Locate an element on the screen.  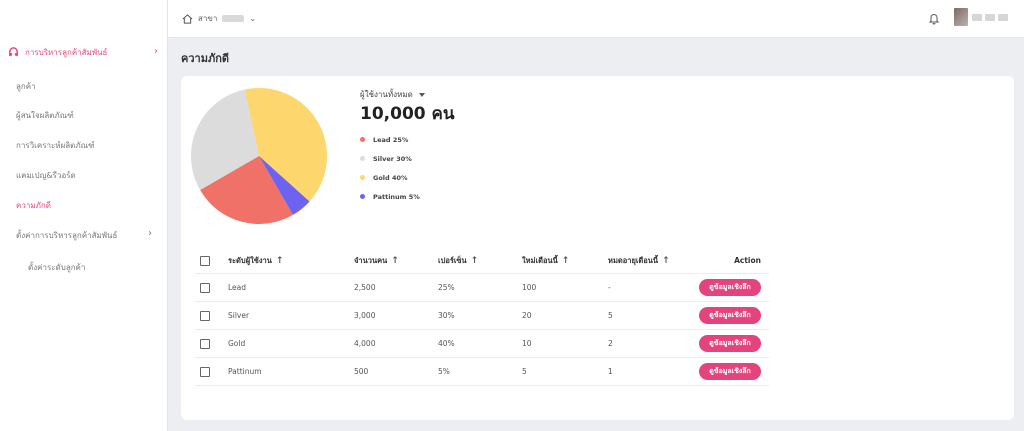
caret-down-icon is located at coordinates (421, 94).